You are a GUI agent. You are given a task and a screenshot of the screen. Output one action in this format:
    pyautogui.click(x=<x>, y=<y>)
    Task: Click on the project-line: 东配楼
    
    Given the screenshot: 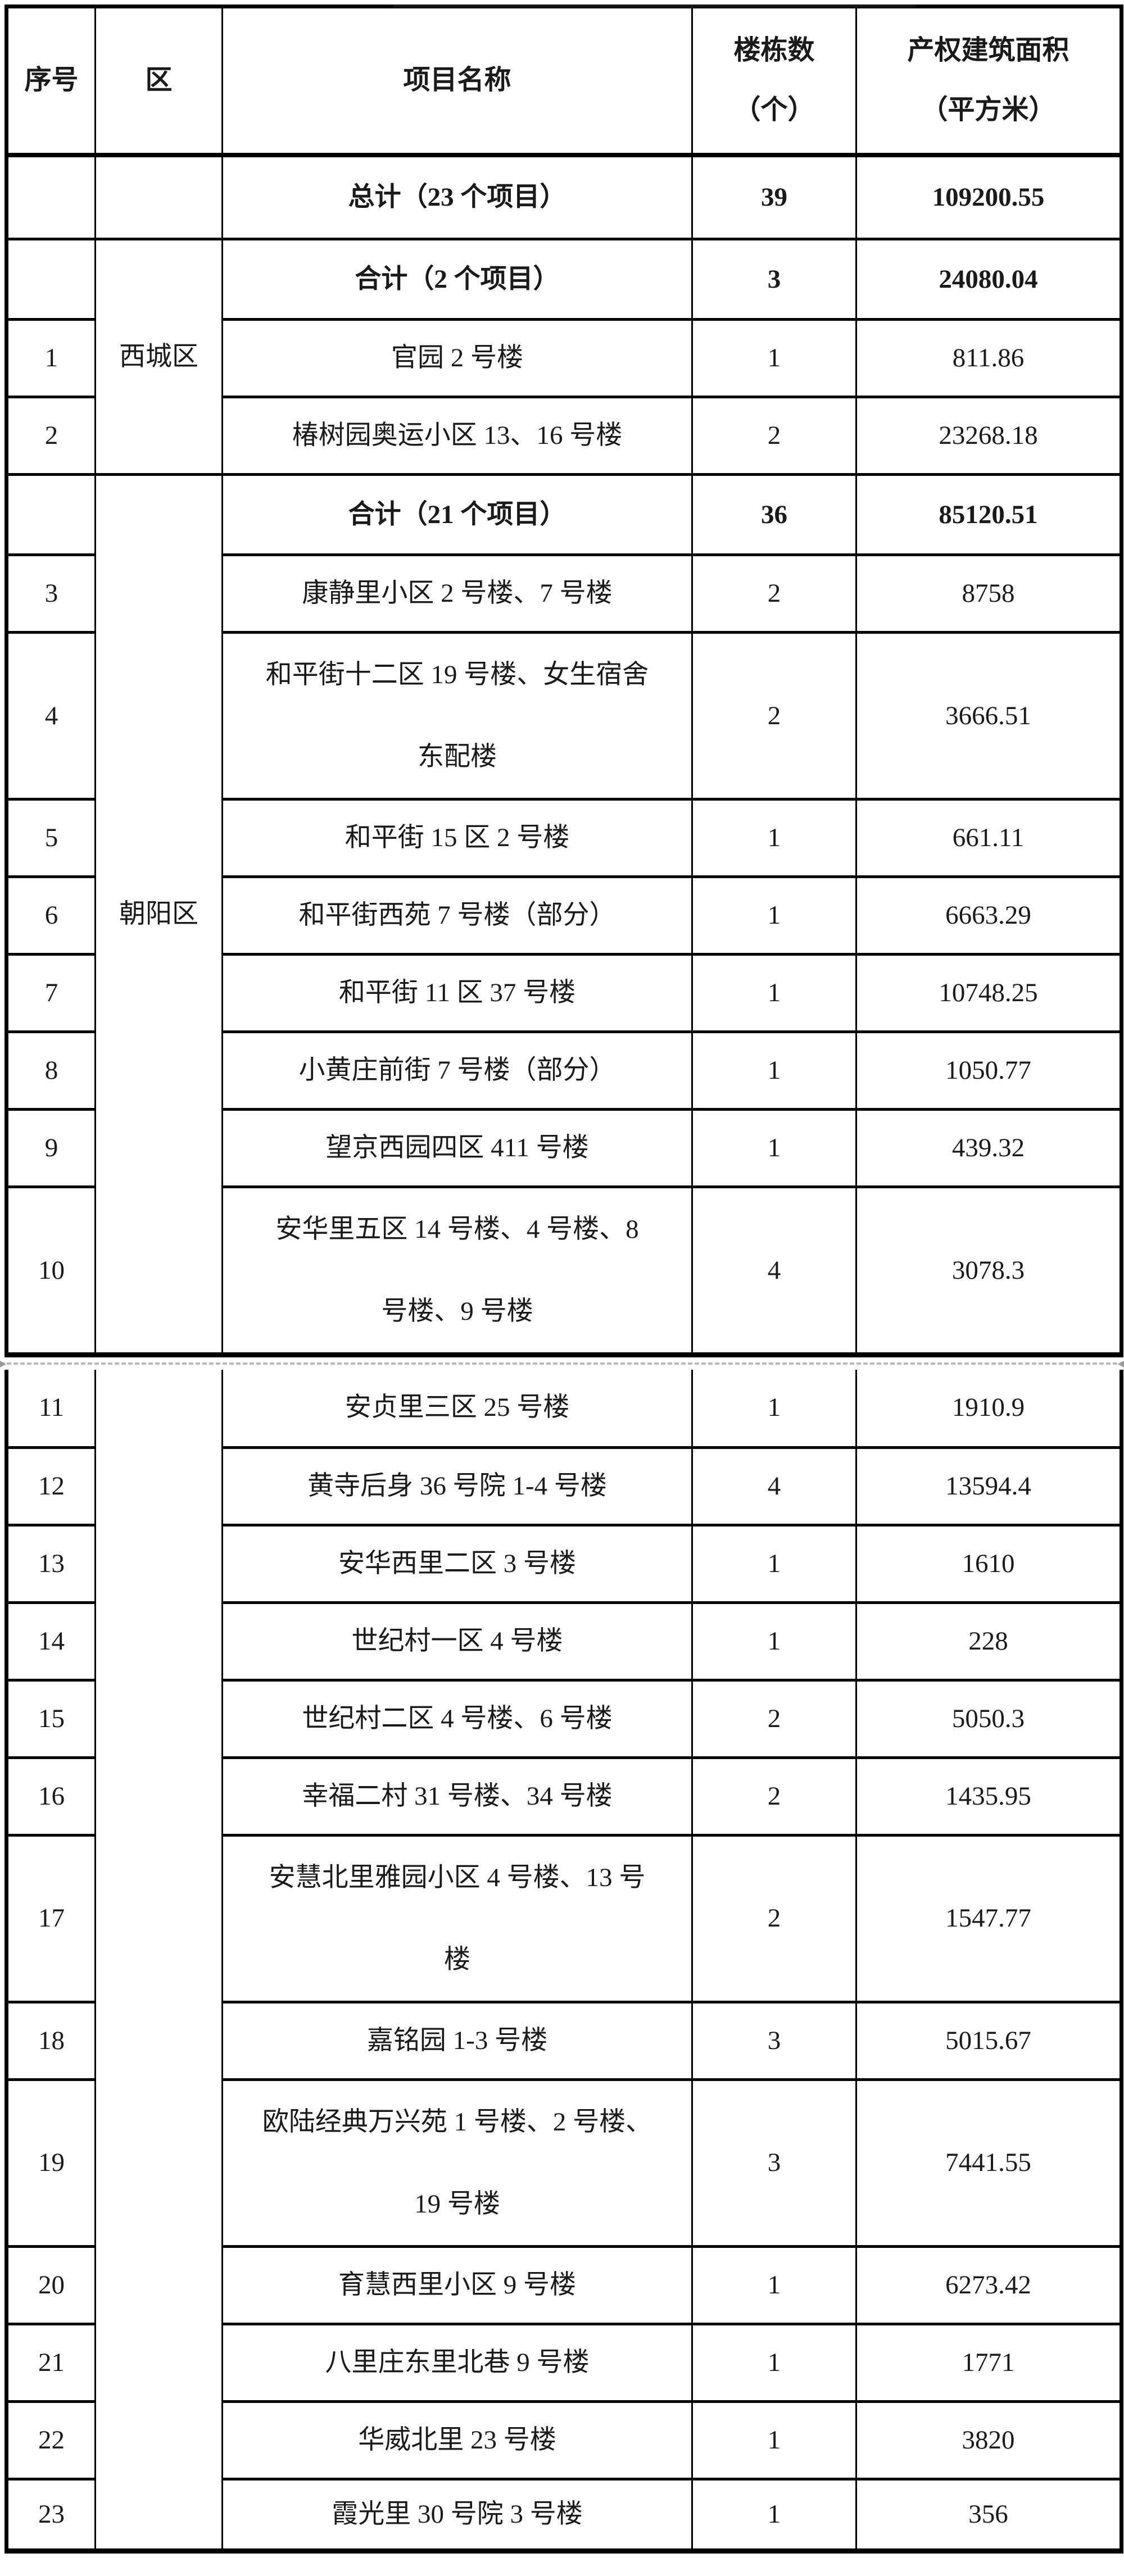 What is the action you would take?
    pyautogui.click(x=458, y=757)
    